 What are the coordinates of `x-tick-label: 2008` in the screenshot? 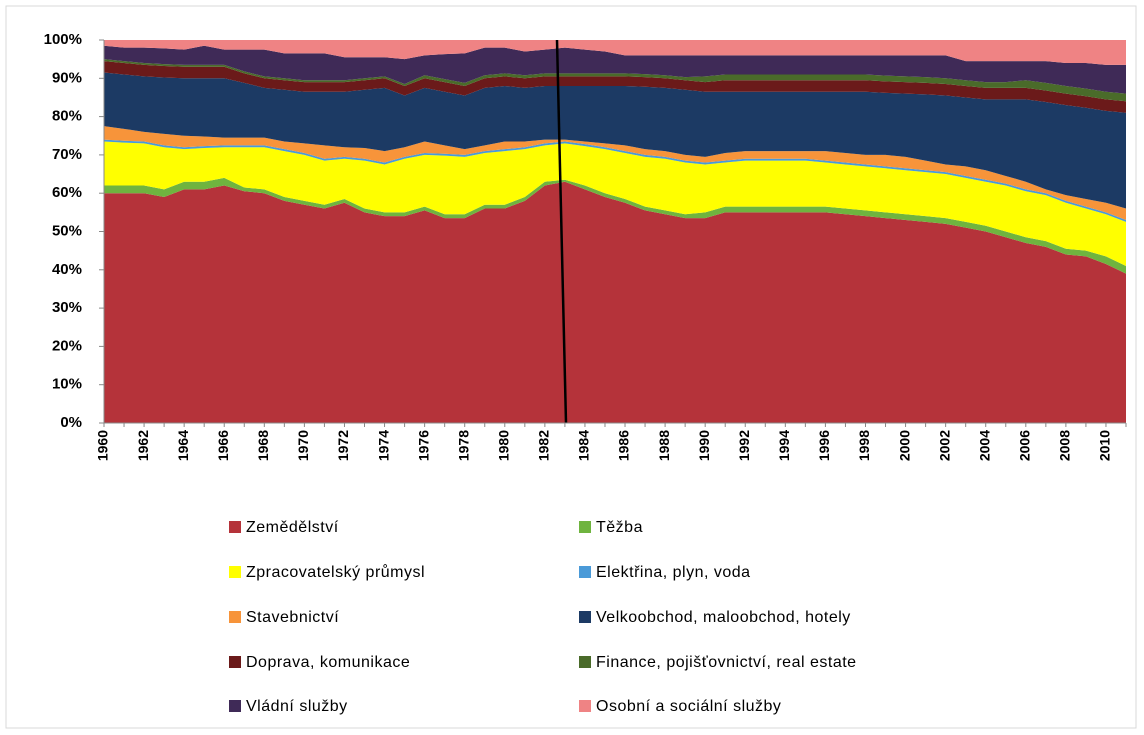 It's located at (1065, 445).